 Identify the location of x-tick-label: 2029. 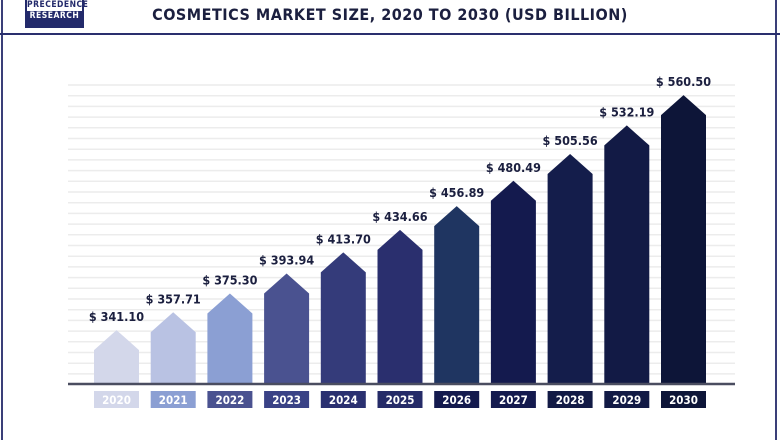
(626, 400).